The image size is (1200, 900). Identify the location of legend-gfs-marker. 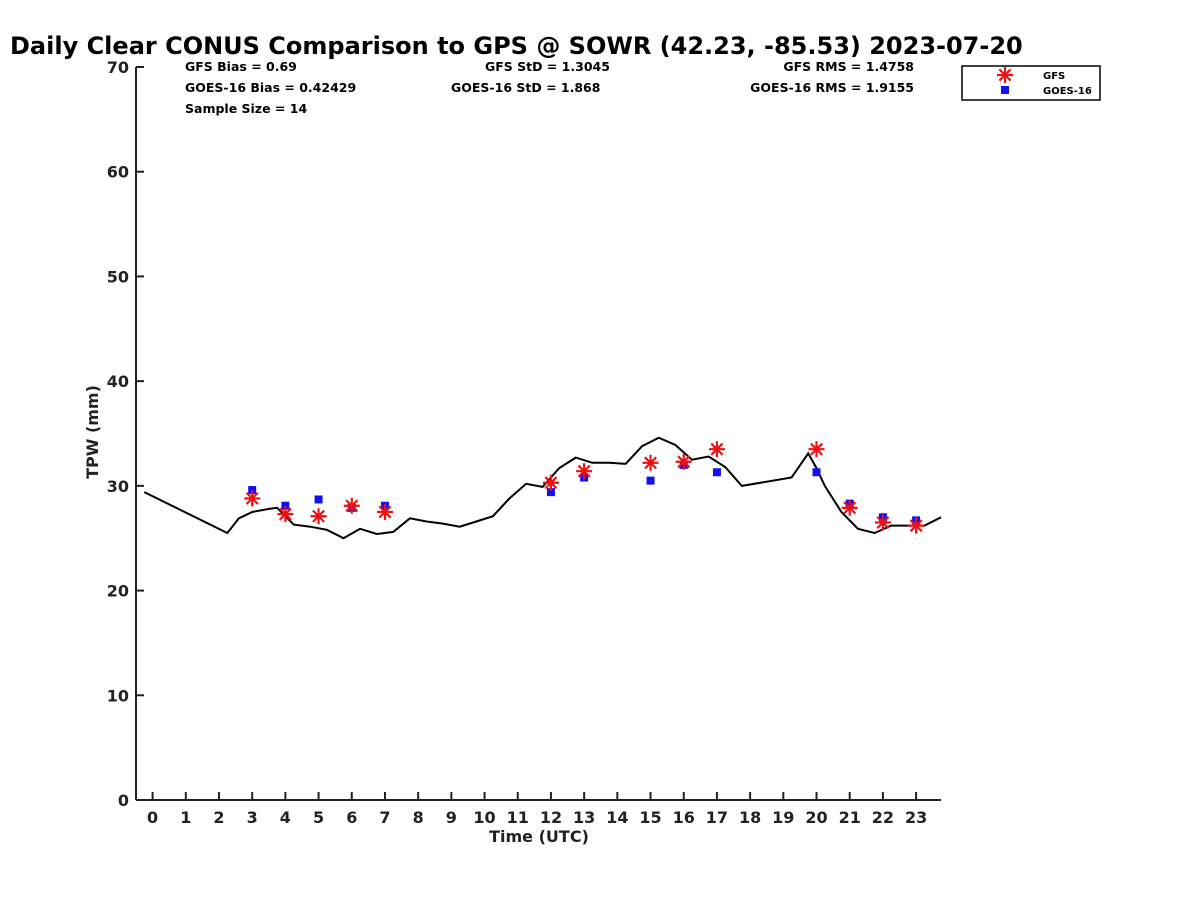
(1005, 75).